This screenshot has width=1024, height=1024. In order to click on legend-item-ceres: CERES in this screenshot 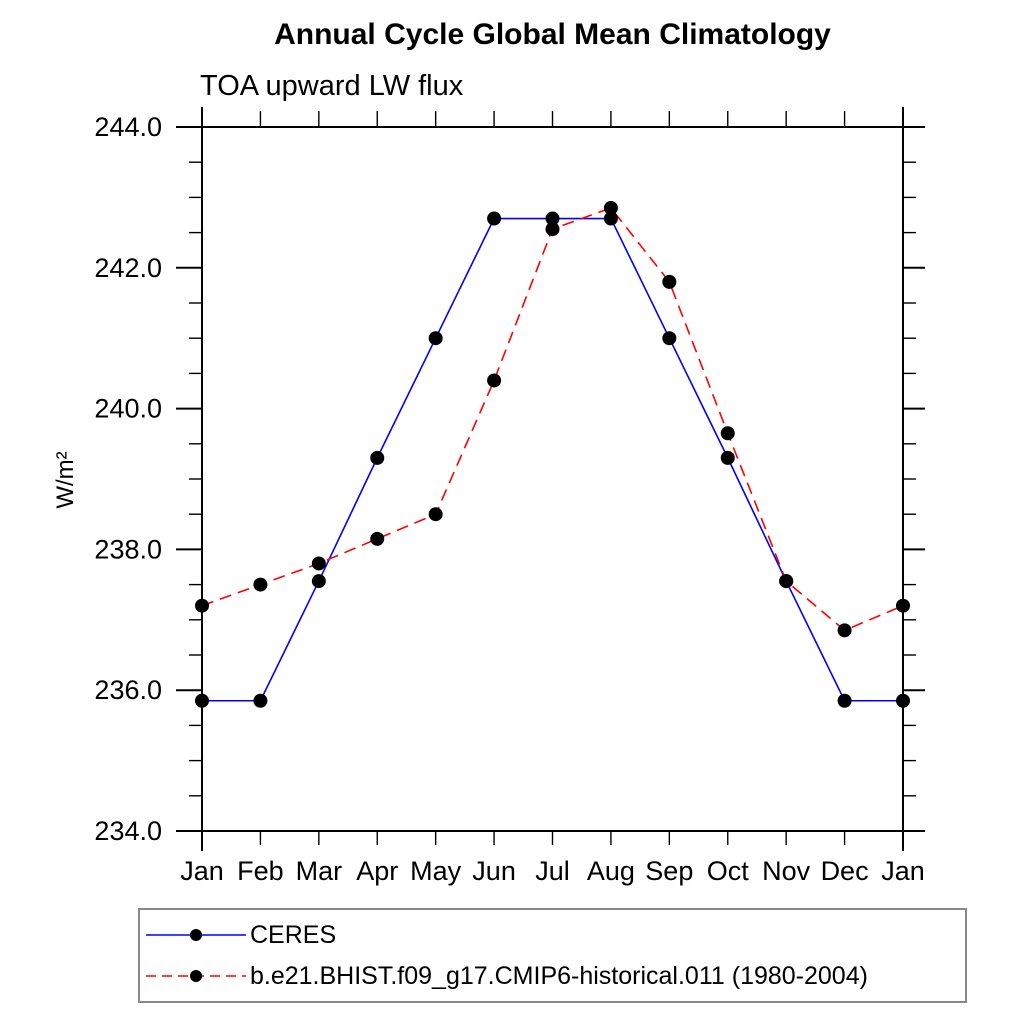, I will do `click(554, 935)`.